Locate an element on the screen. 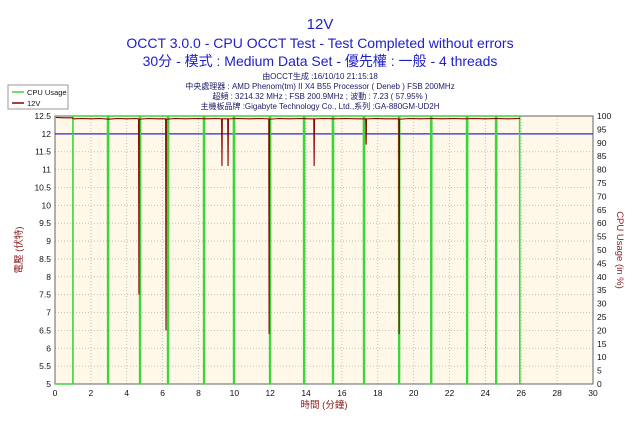  left-axis-tick-label: 10.5 is located at coordinates (42, 187).